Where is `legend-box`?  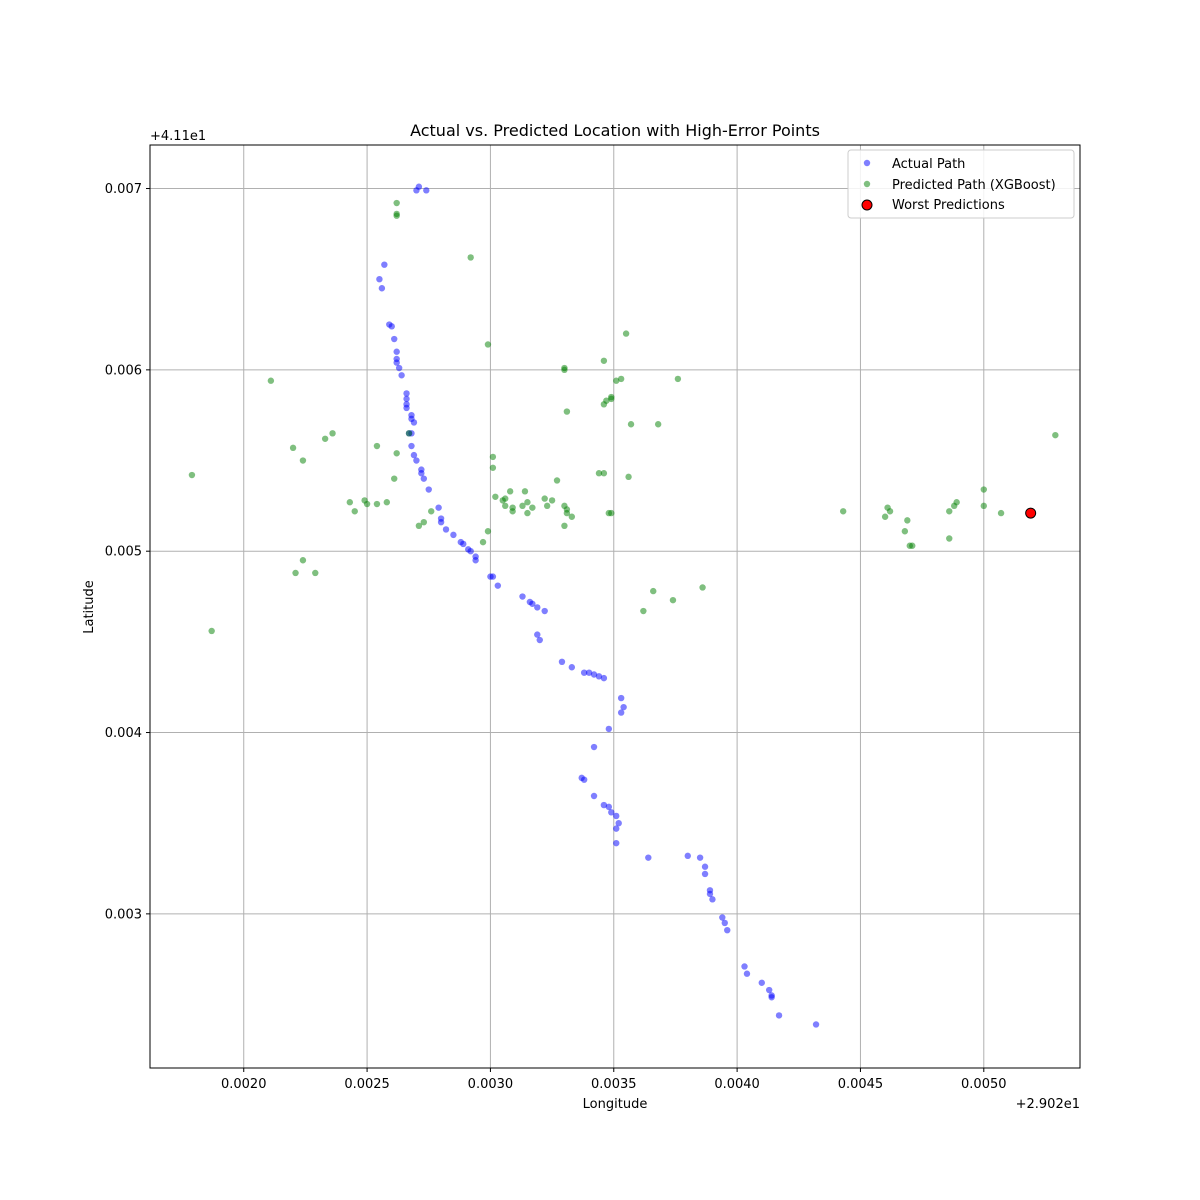 legend-box is located at coordinates (961, 184).